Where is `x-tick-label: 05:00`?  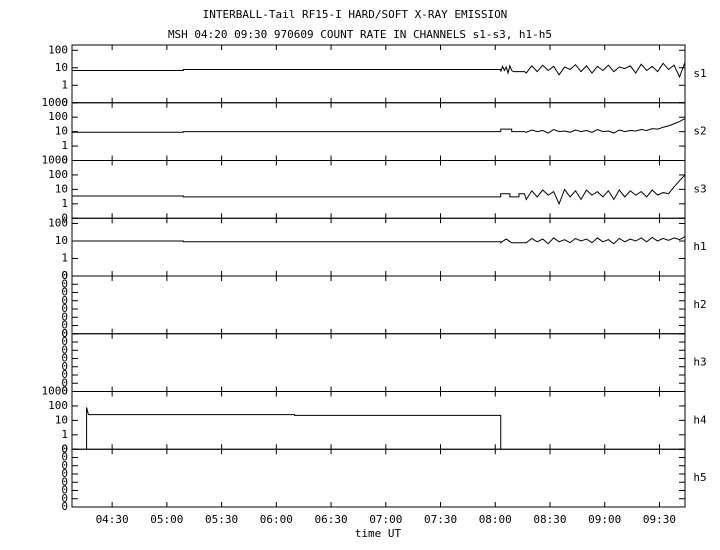
x-tick-label: 05:00 is located at coordinates (166, 519).